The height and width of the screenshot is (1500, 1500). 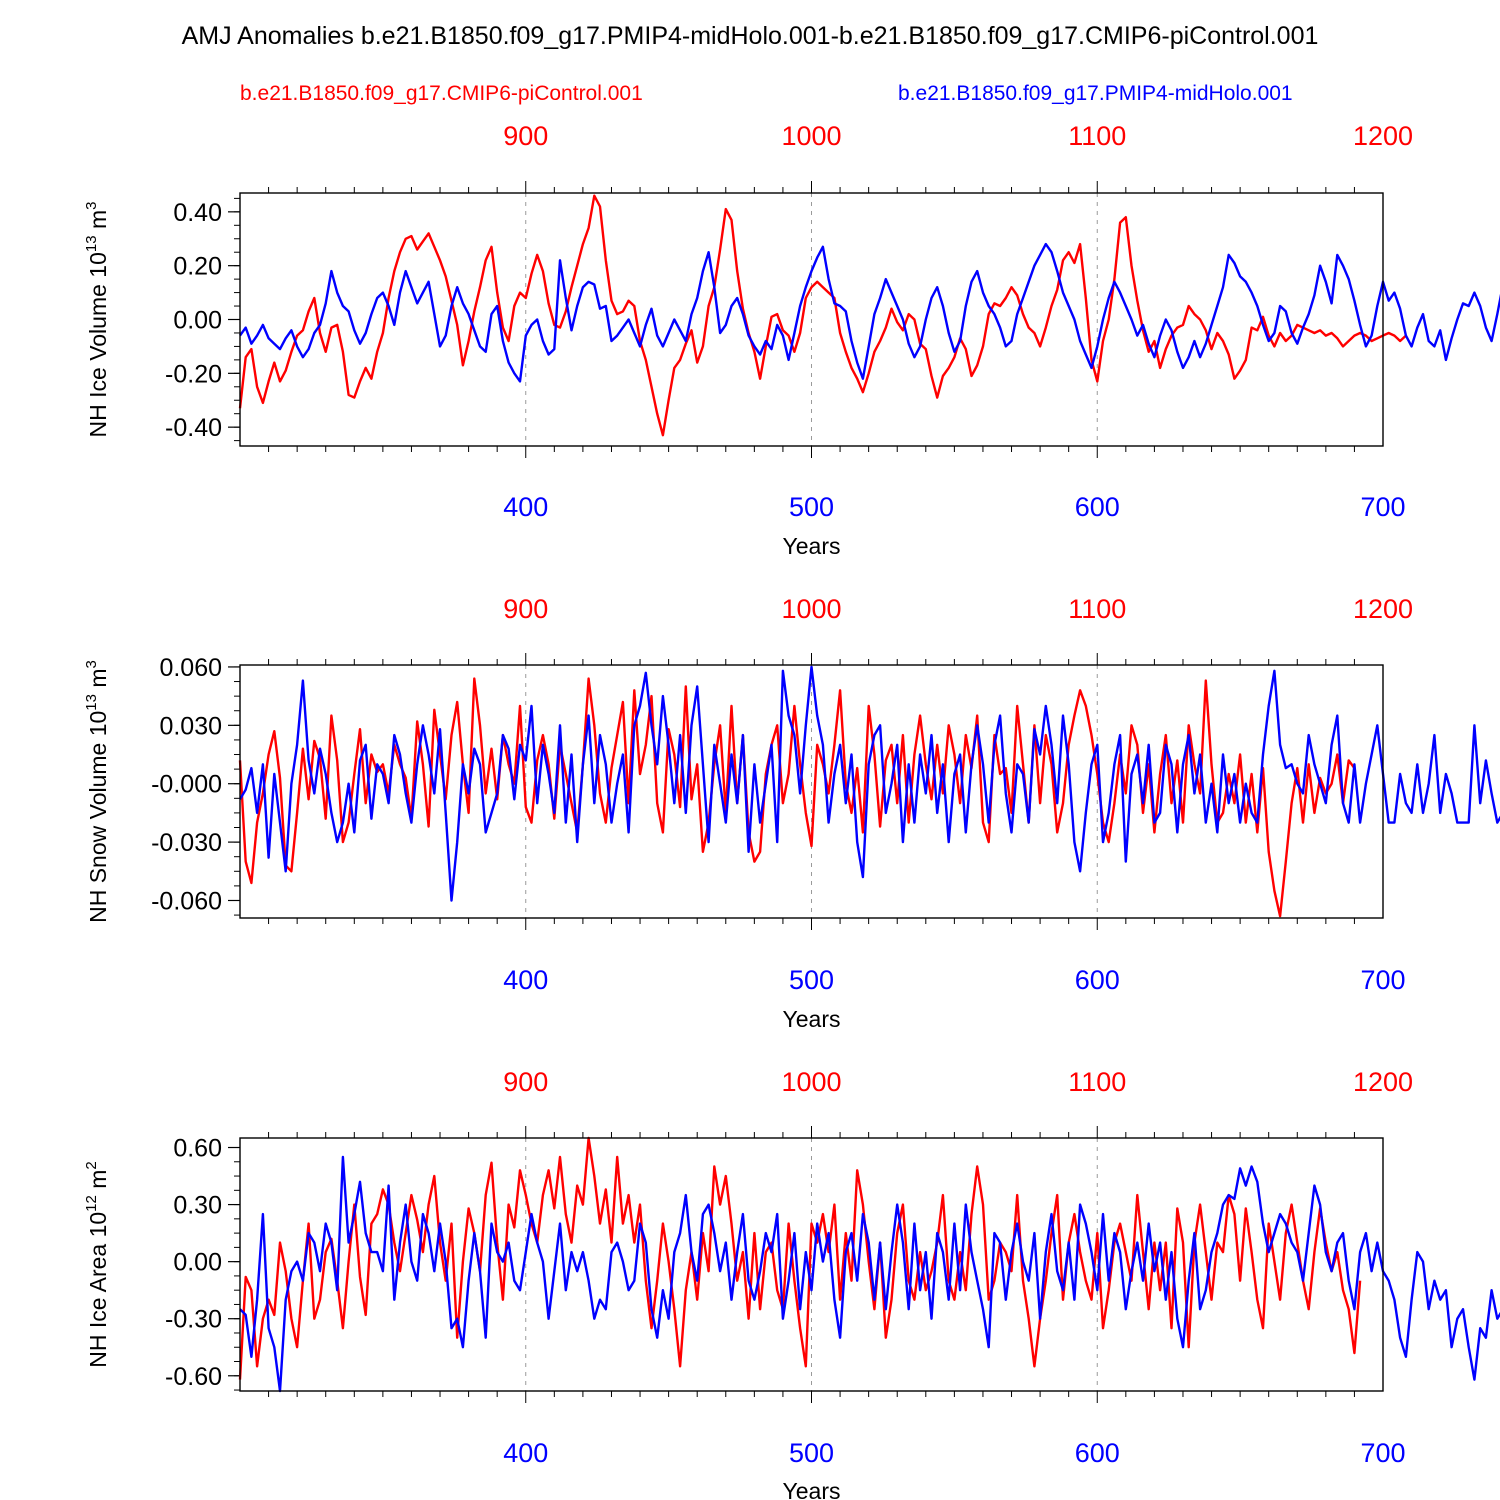 I want to click on legend-label-picontrol: b.e21.B1850.f09_g17.CMIP6-piControl.001, so click(x=441, y=93).